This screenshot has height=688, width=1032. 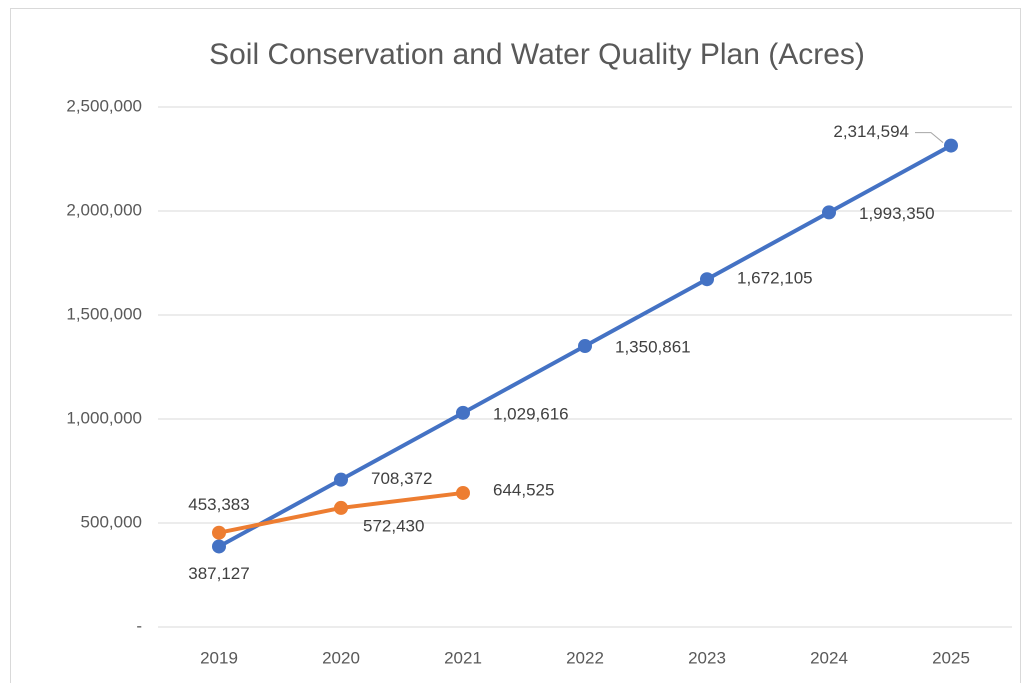 What do you see at coordinates (401, 478) in the screenshot?
I see `data-label: 708,372` at bounding box center [401, 478].